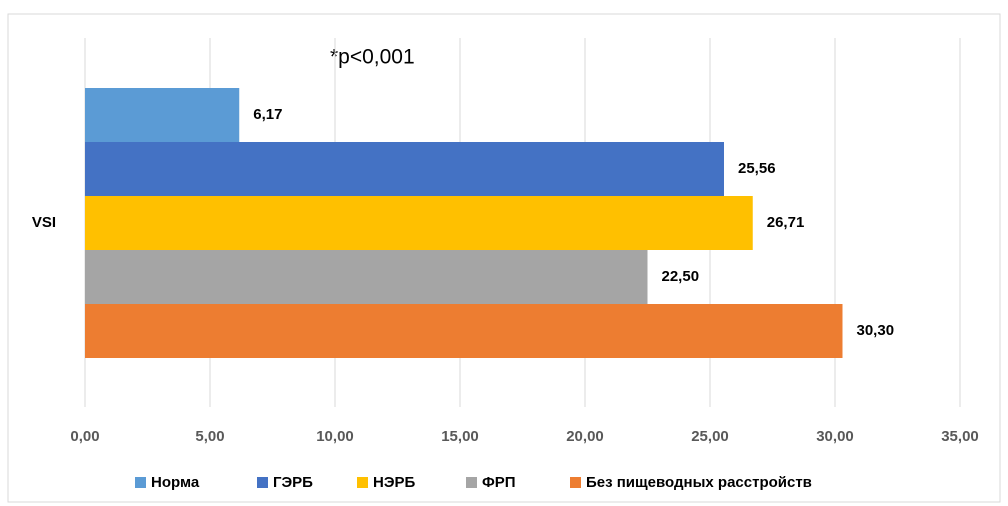  Describe the element at coordinates (699, 482) in the screenshot. I see `legend-label: Без пищеводных расстройств` at that location.